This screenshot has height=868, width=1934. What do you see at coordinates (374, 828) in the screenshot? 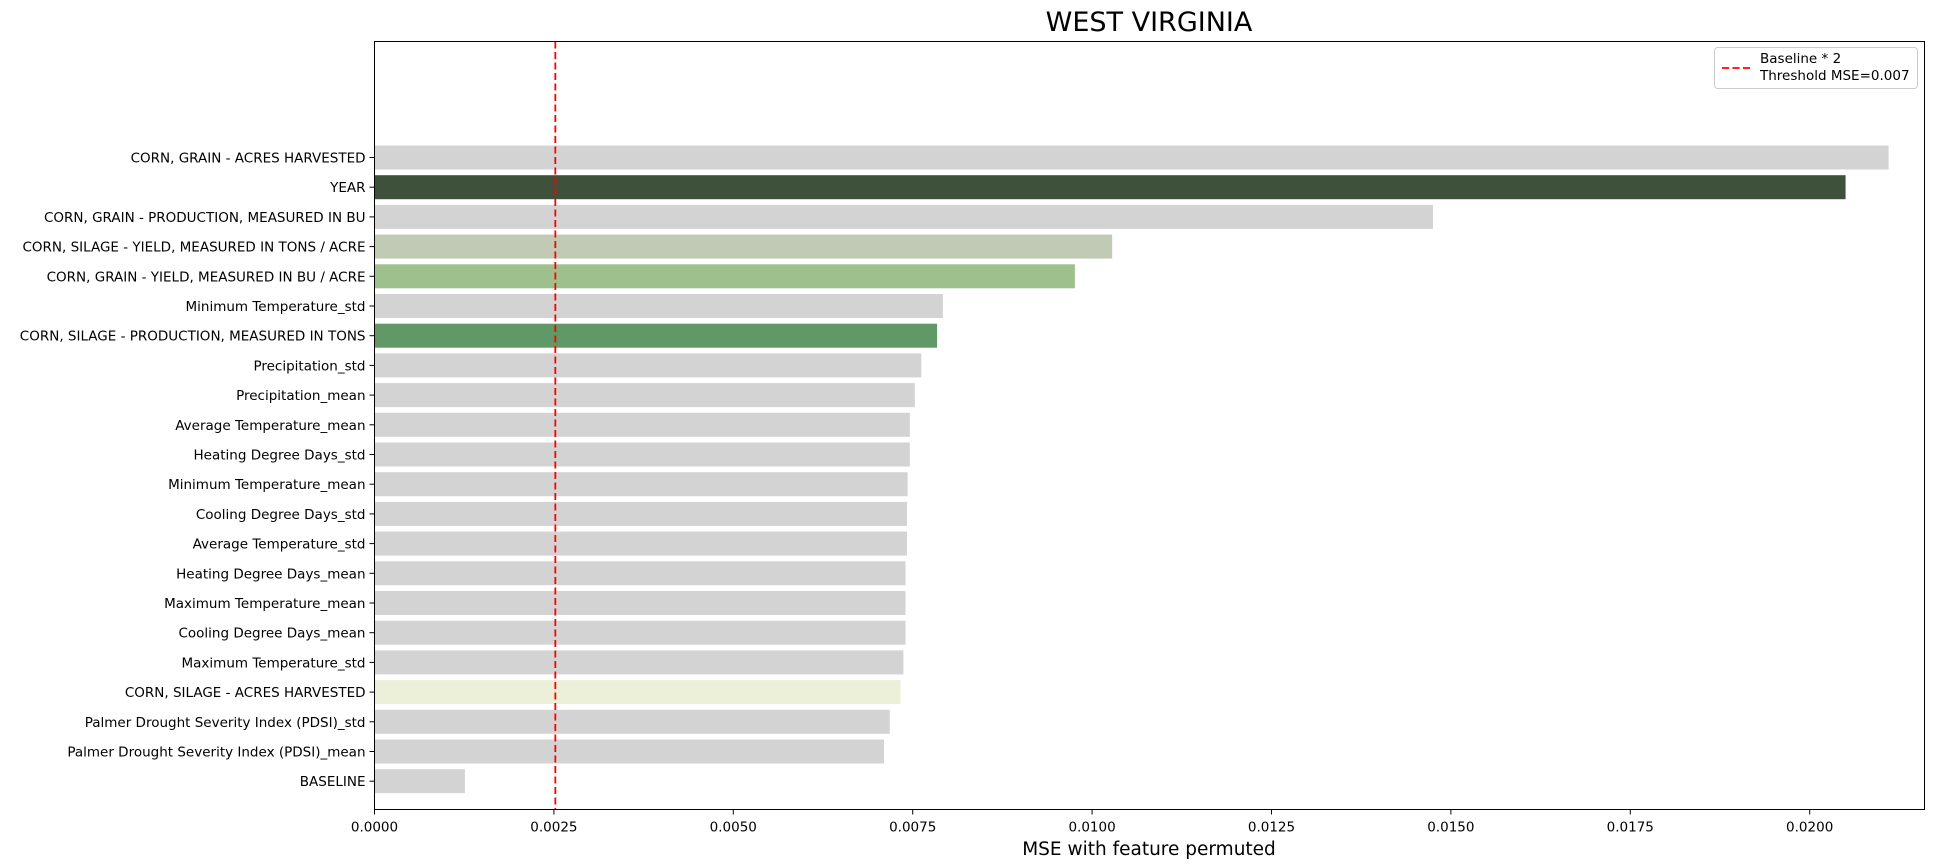
I see `x-tick-label: 0.0000` at bounding box center [374, 828].